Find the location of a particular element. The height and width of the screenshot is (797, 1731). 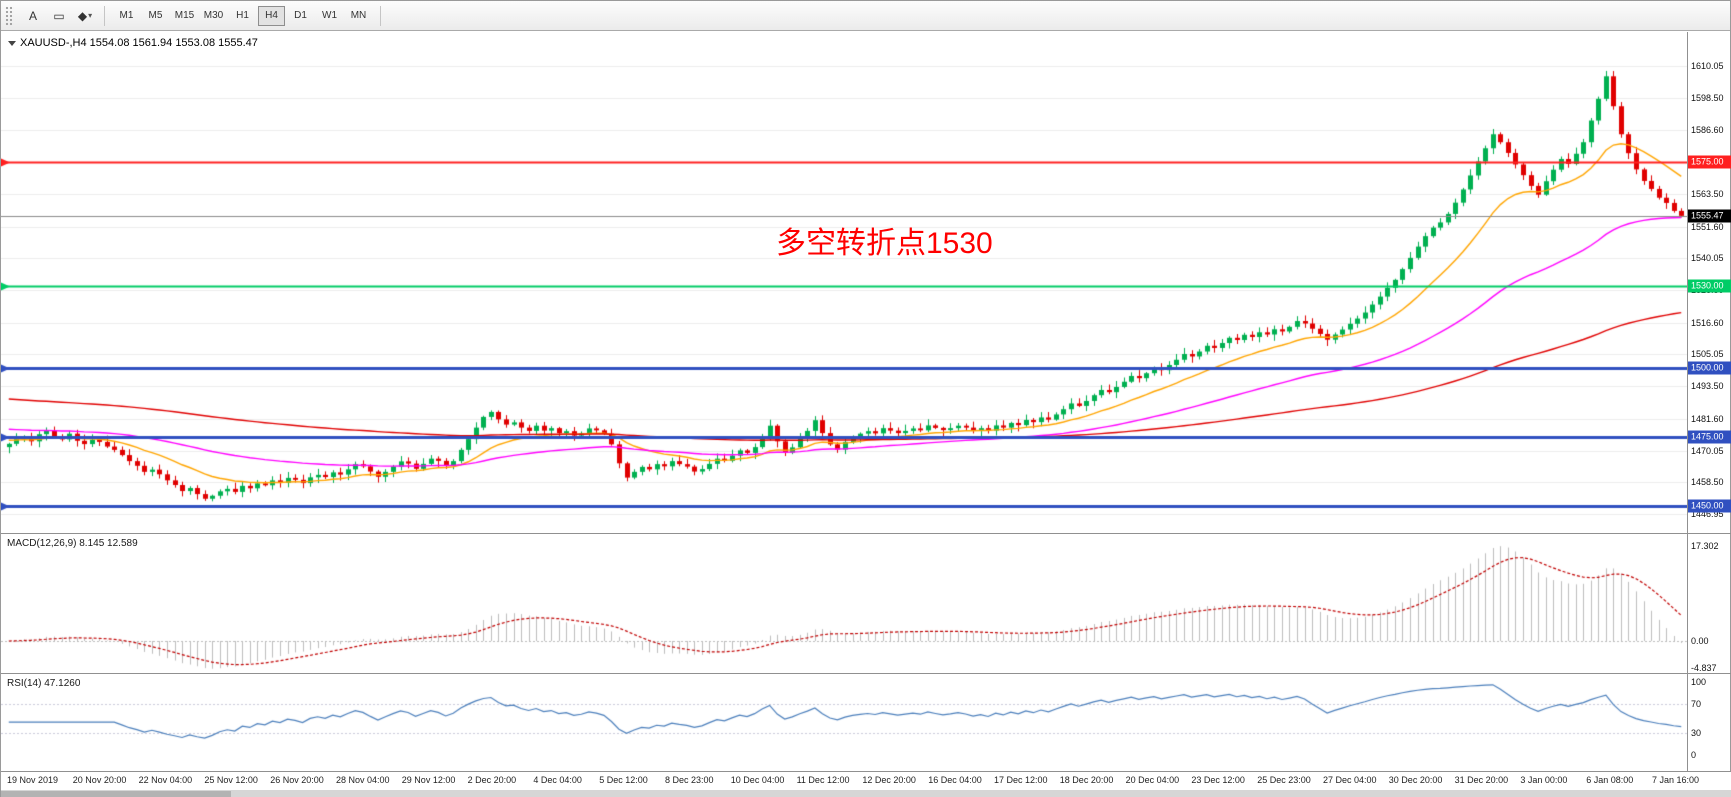

hline-price-tag: 1450.00 is located at coordinates (1709, 506).